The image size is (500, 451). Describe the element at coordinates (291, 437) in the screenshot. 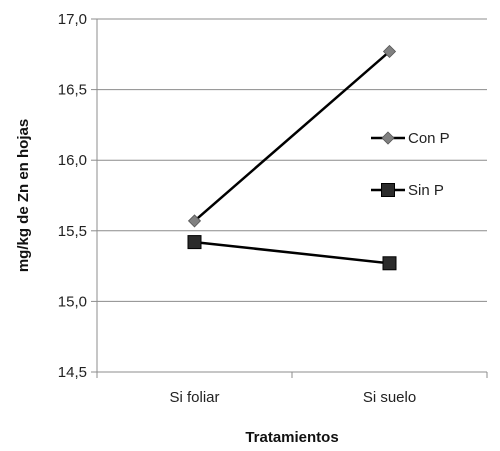

I see `x-axis-title: Tratamientos` at that location.